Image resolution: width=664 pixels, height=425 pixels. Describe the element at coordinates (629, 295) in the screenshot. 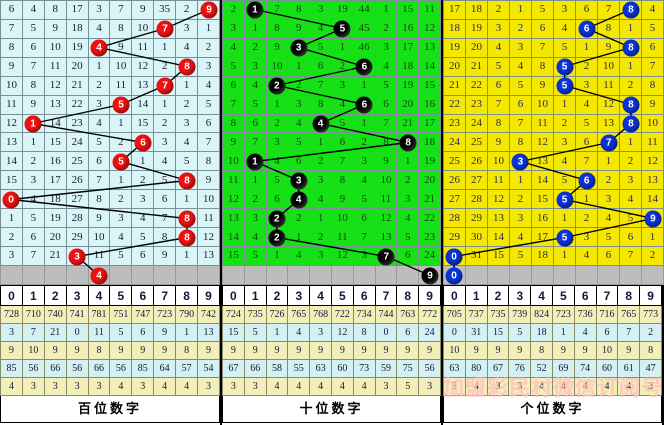

I see `stats-header-row-c8: 8` at that location.